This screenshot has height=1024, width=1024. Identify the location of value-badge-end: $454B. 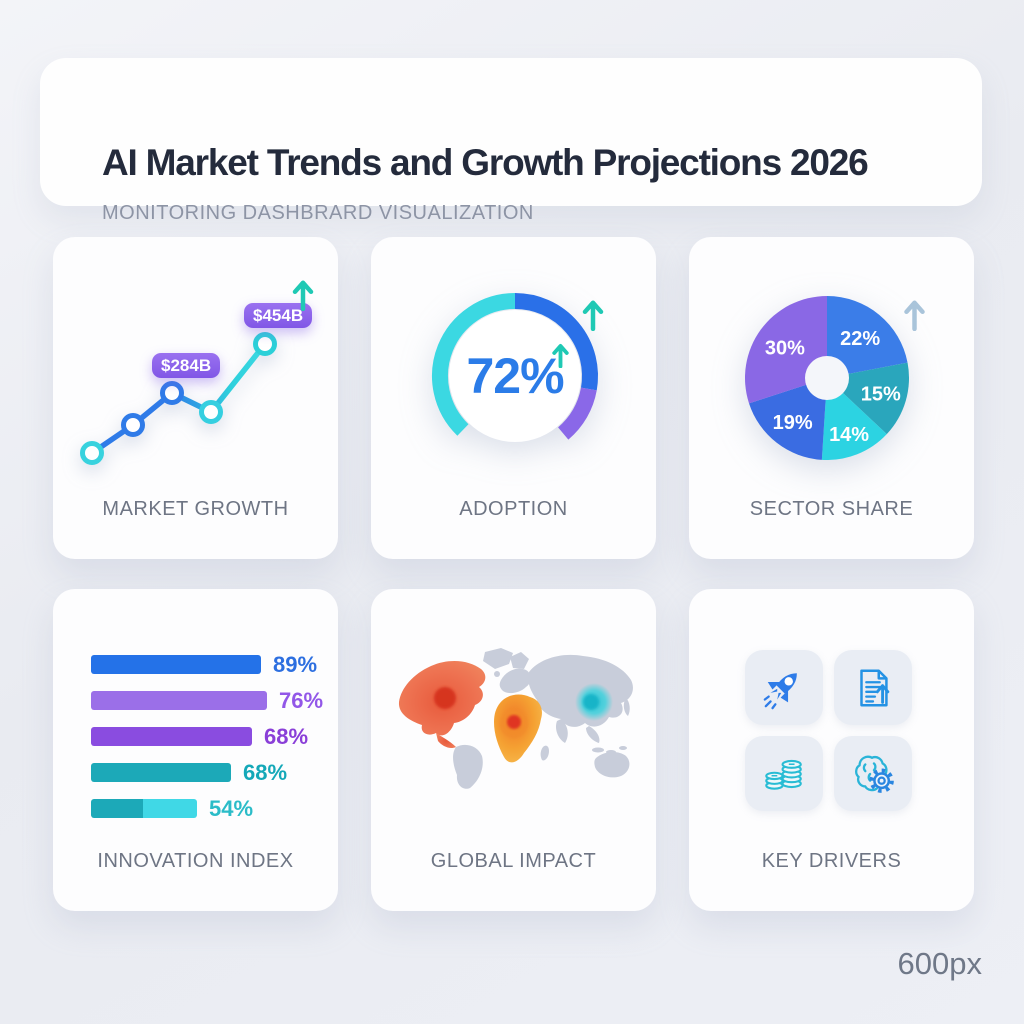
(278, 315).